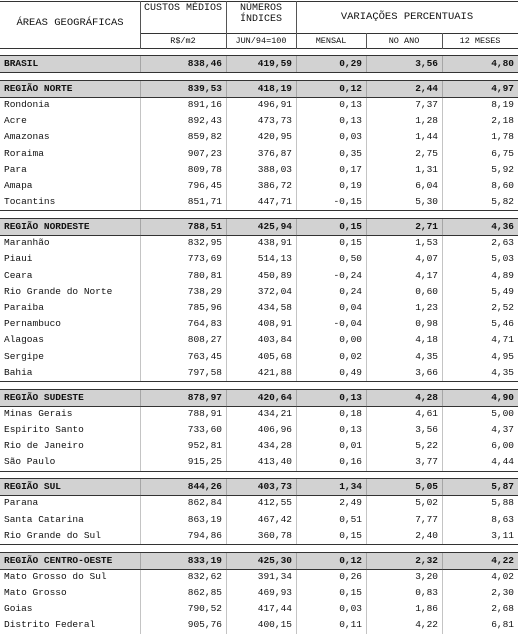 The width and height of the screenshot is (520, 634). Describe the element at coordinates (502, 153) in the screenshot. I see `value-cell: 6,75` at that location.